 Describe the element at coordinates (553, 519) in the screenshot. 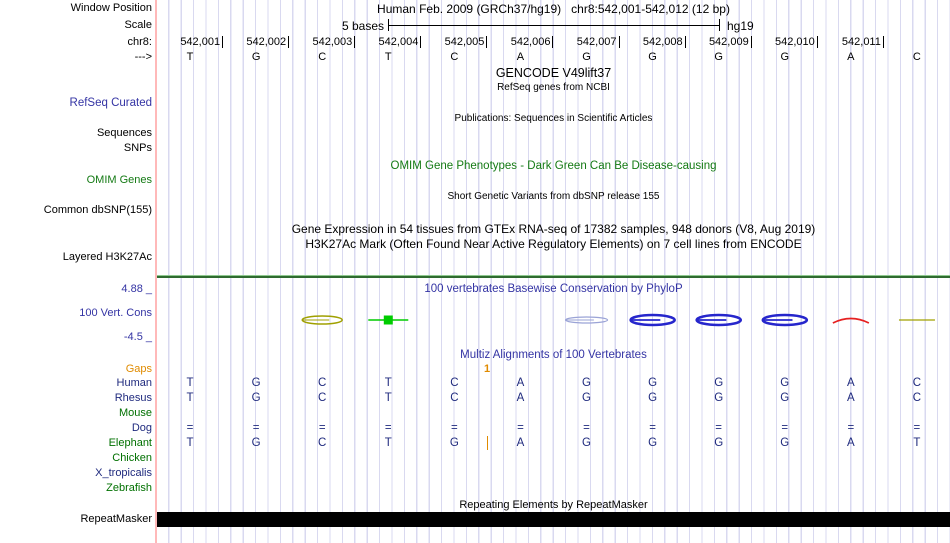

I see `repeatmasker-element-bar` at that location.